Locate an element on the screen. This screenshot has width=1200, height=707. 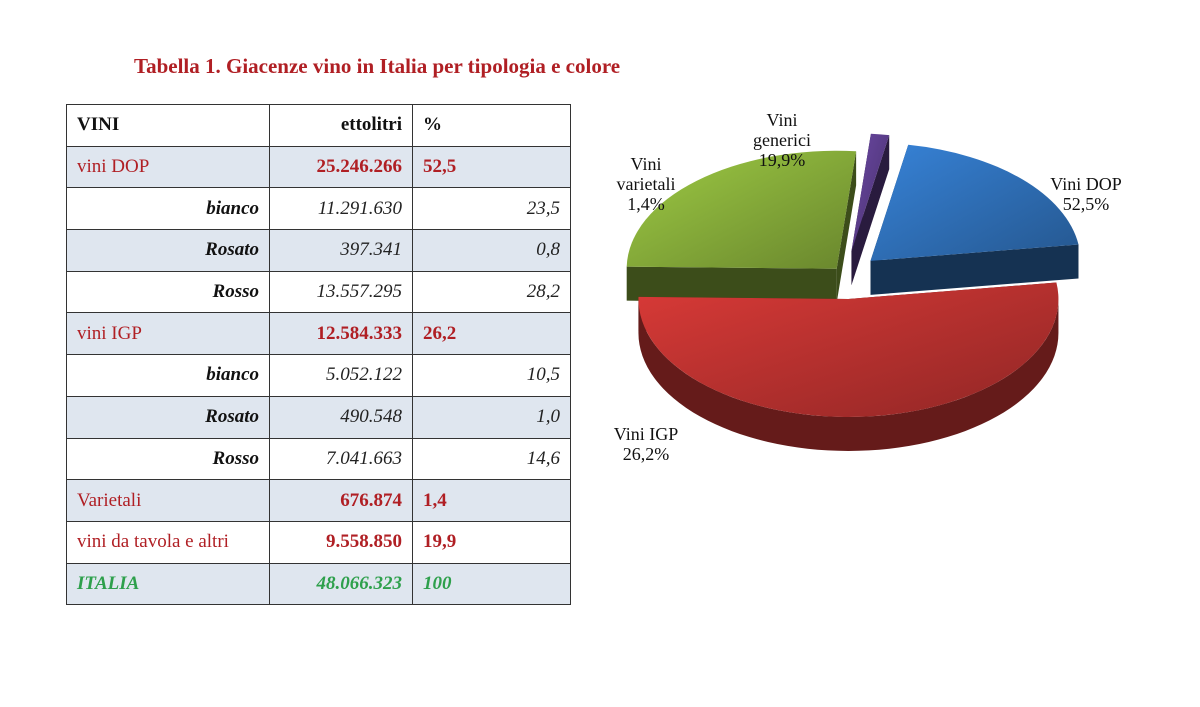
table-row: vini IGP 12.584.333 26,2 is located at coordinates (318, 334).